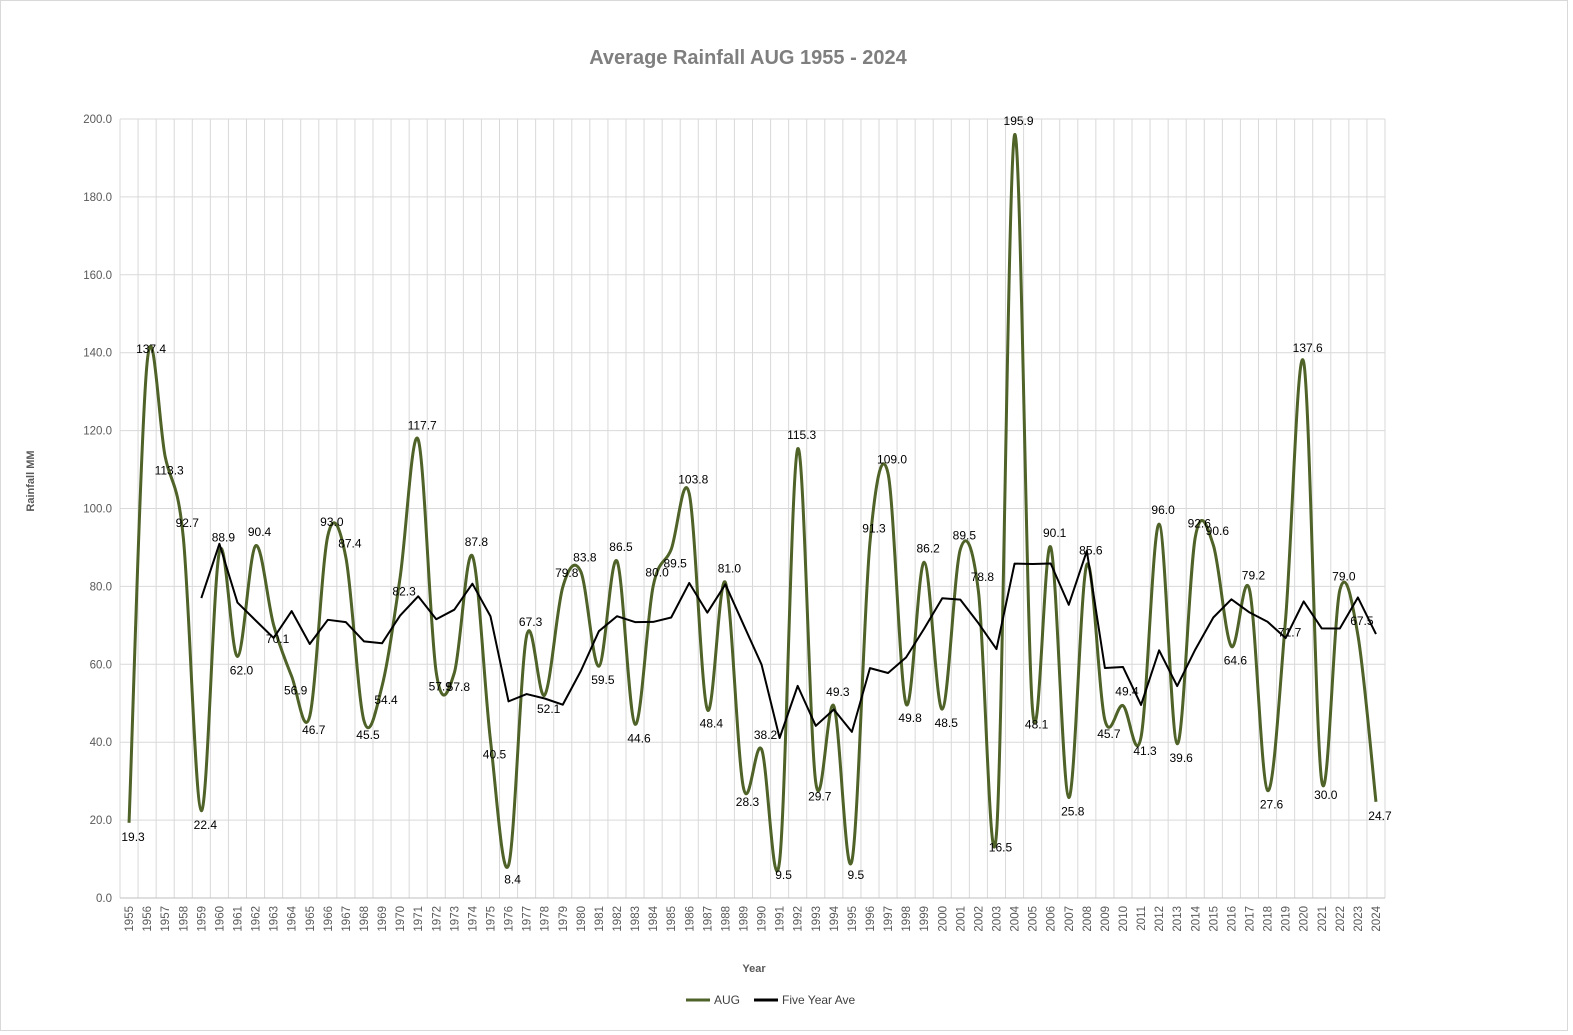  I want to click on data-label: 44.6, so click(639, 738).